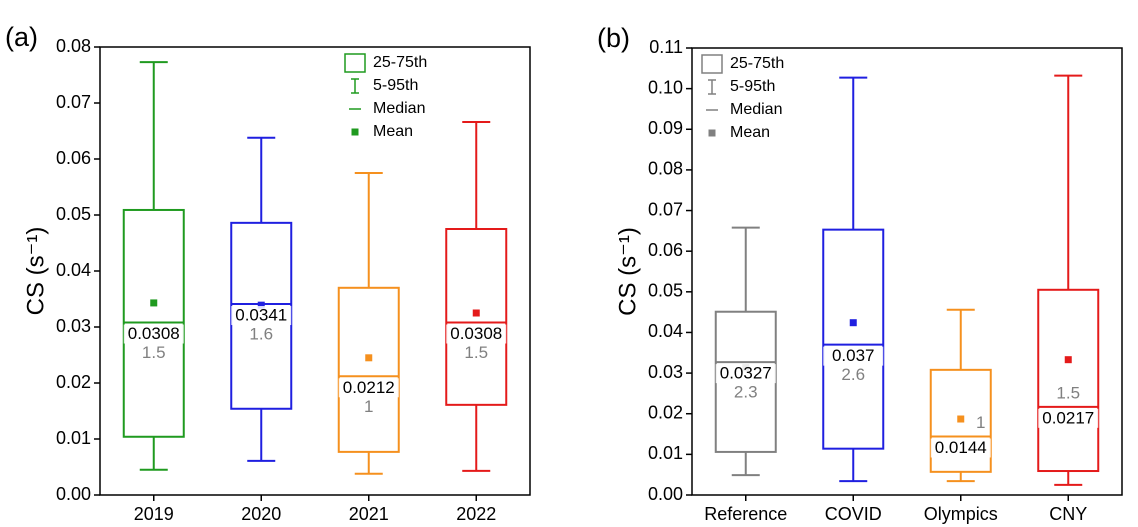 This screenshot has width=1138, height=527. Describe the element at coordinates (746, 392) in the screenshot. I see `ratio-label: 2.3` at that location.